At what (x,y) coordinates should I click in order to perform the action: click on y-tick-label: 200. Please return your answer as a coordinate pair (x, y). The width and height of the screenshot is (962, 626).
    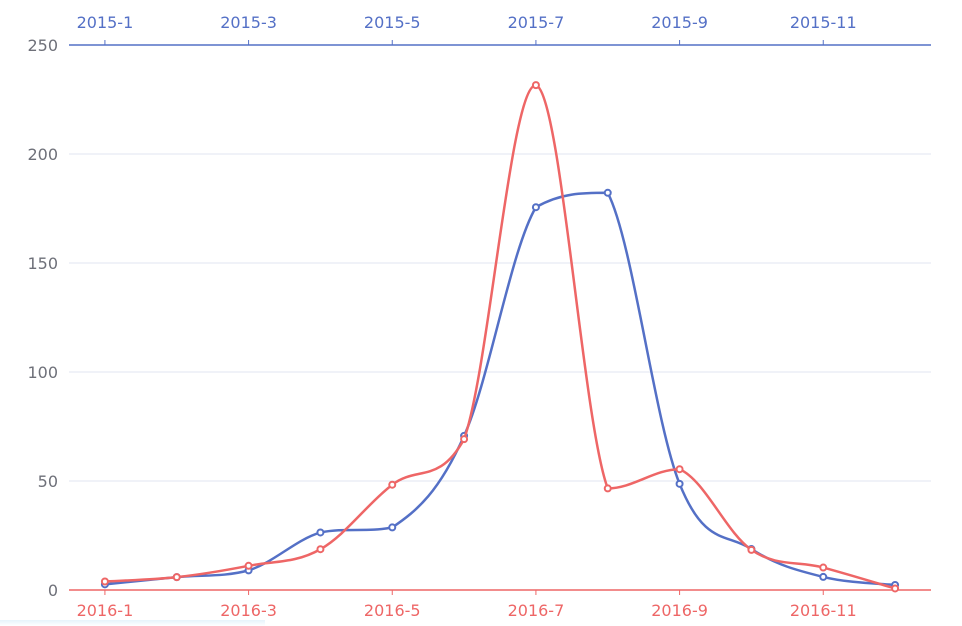
    Looking at the image, I should click on (42, 154).